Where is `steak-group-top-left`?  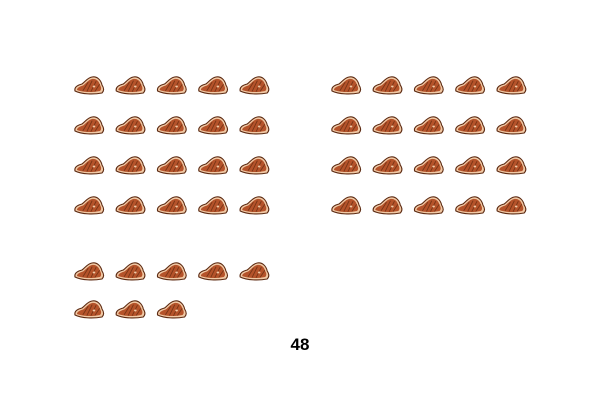
steak-group-top-left is located at coordinates (172, 145).